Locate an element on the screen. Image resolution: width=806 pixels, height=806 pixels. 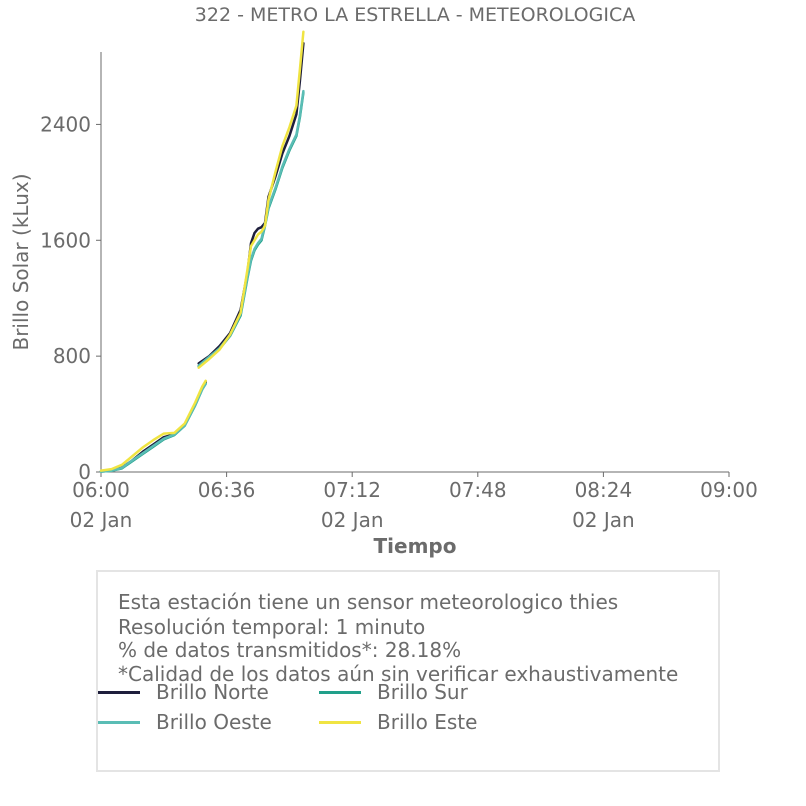
y-tick-label: 2400 is located at coordinates (65, 124).